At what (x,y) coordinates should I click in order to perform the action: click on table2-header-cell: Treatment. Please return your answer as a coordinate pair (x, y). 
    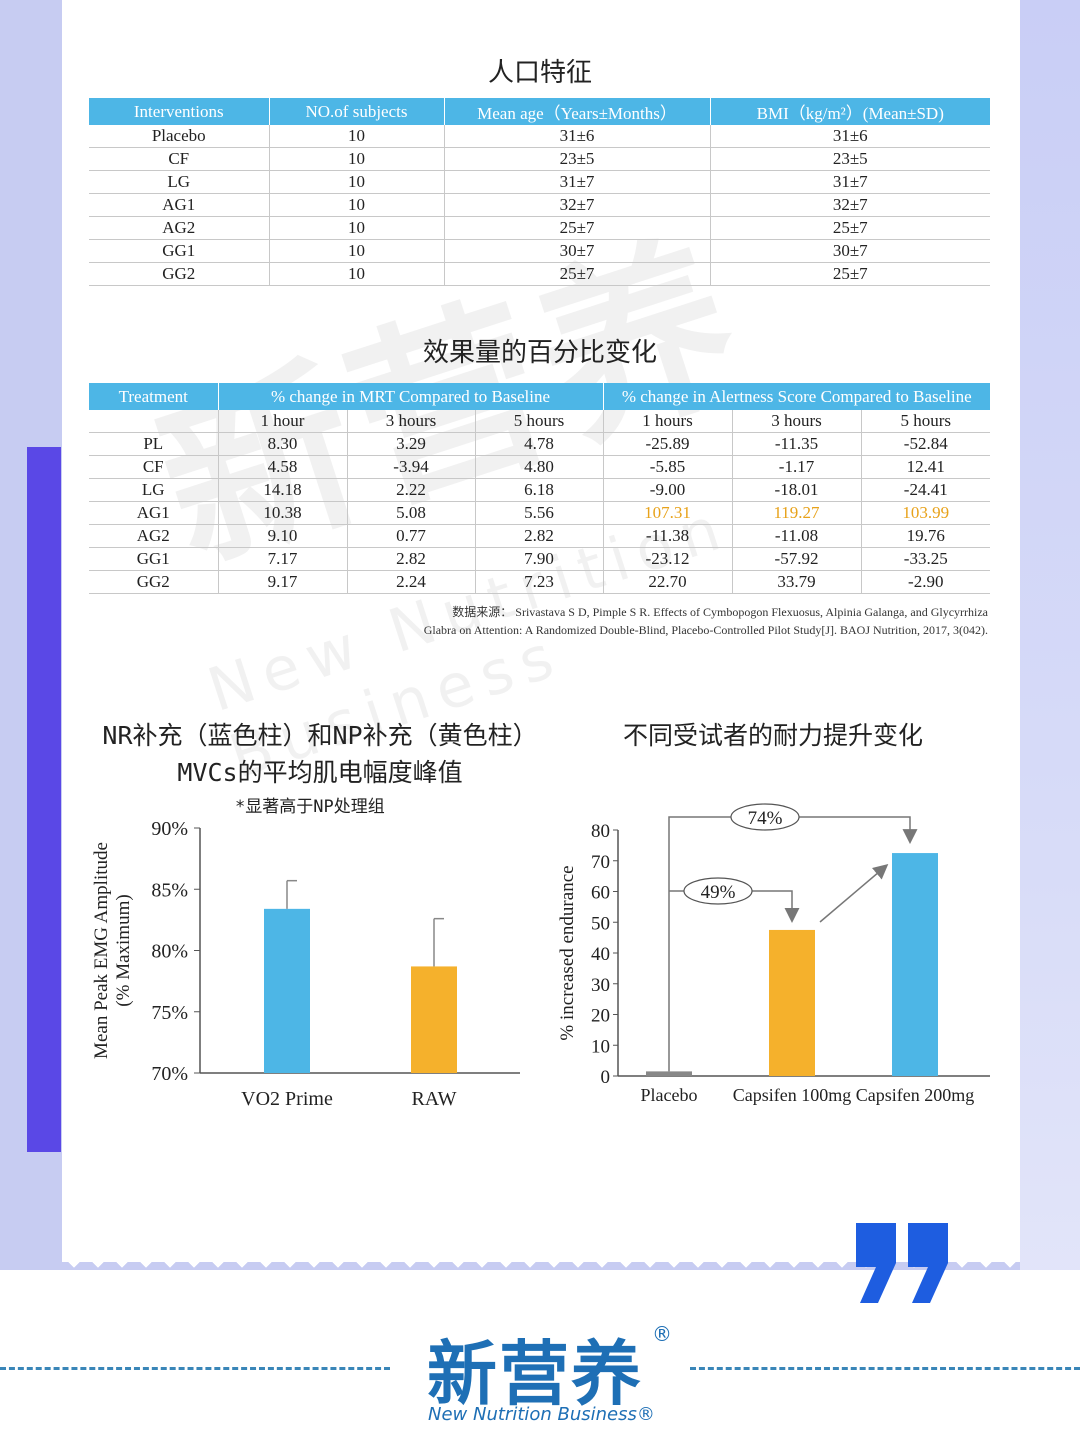
    Looking at the image, I should click on (154, 396).